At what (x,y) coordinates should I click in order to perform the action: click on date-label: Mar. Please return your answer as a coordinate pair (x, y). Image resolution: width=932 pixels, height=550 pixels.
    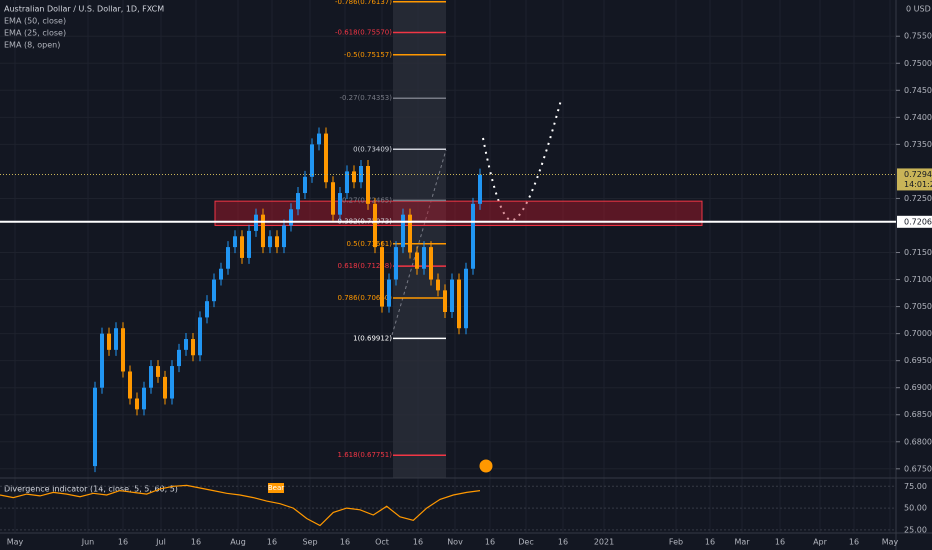
    Looking at the image, I should click on (742, 542).